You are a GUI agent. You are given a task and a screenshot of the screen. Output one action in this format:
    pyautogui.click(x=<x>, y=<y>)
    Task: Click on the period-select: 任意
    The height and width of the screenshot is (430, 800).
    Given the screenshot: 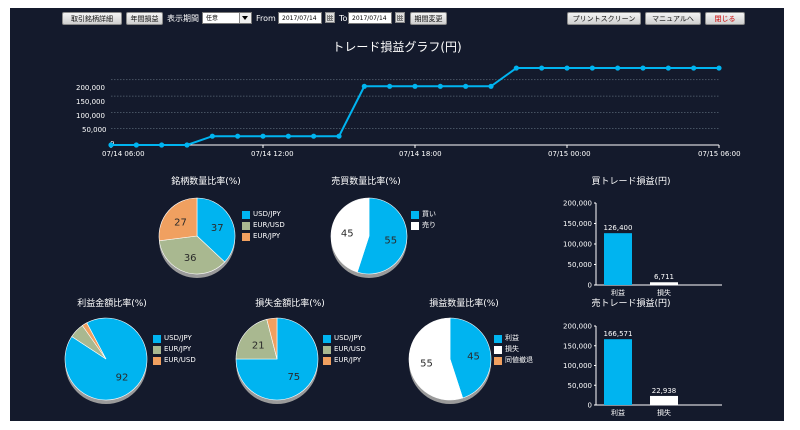 What is the action you would take?
    pyautogui.click(x=227, y=18)
    